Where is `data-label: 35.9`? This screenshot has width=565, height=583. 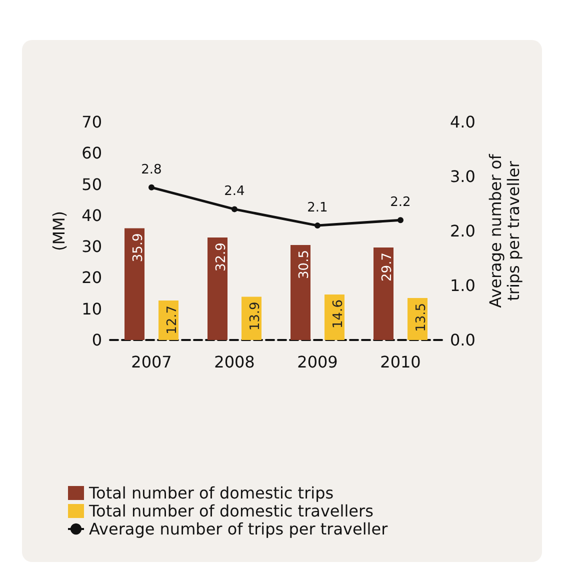
data-label: 35.9 is located at coordinates (138, 247).